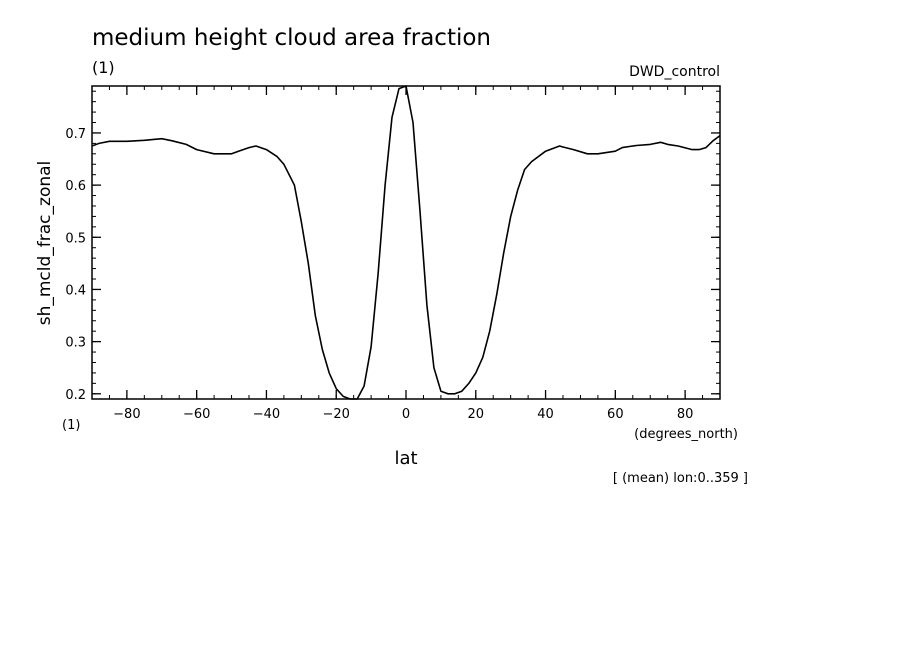  I want to click on x-tick-label: −20, so click(336, 414).